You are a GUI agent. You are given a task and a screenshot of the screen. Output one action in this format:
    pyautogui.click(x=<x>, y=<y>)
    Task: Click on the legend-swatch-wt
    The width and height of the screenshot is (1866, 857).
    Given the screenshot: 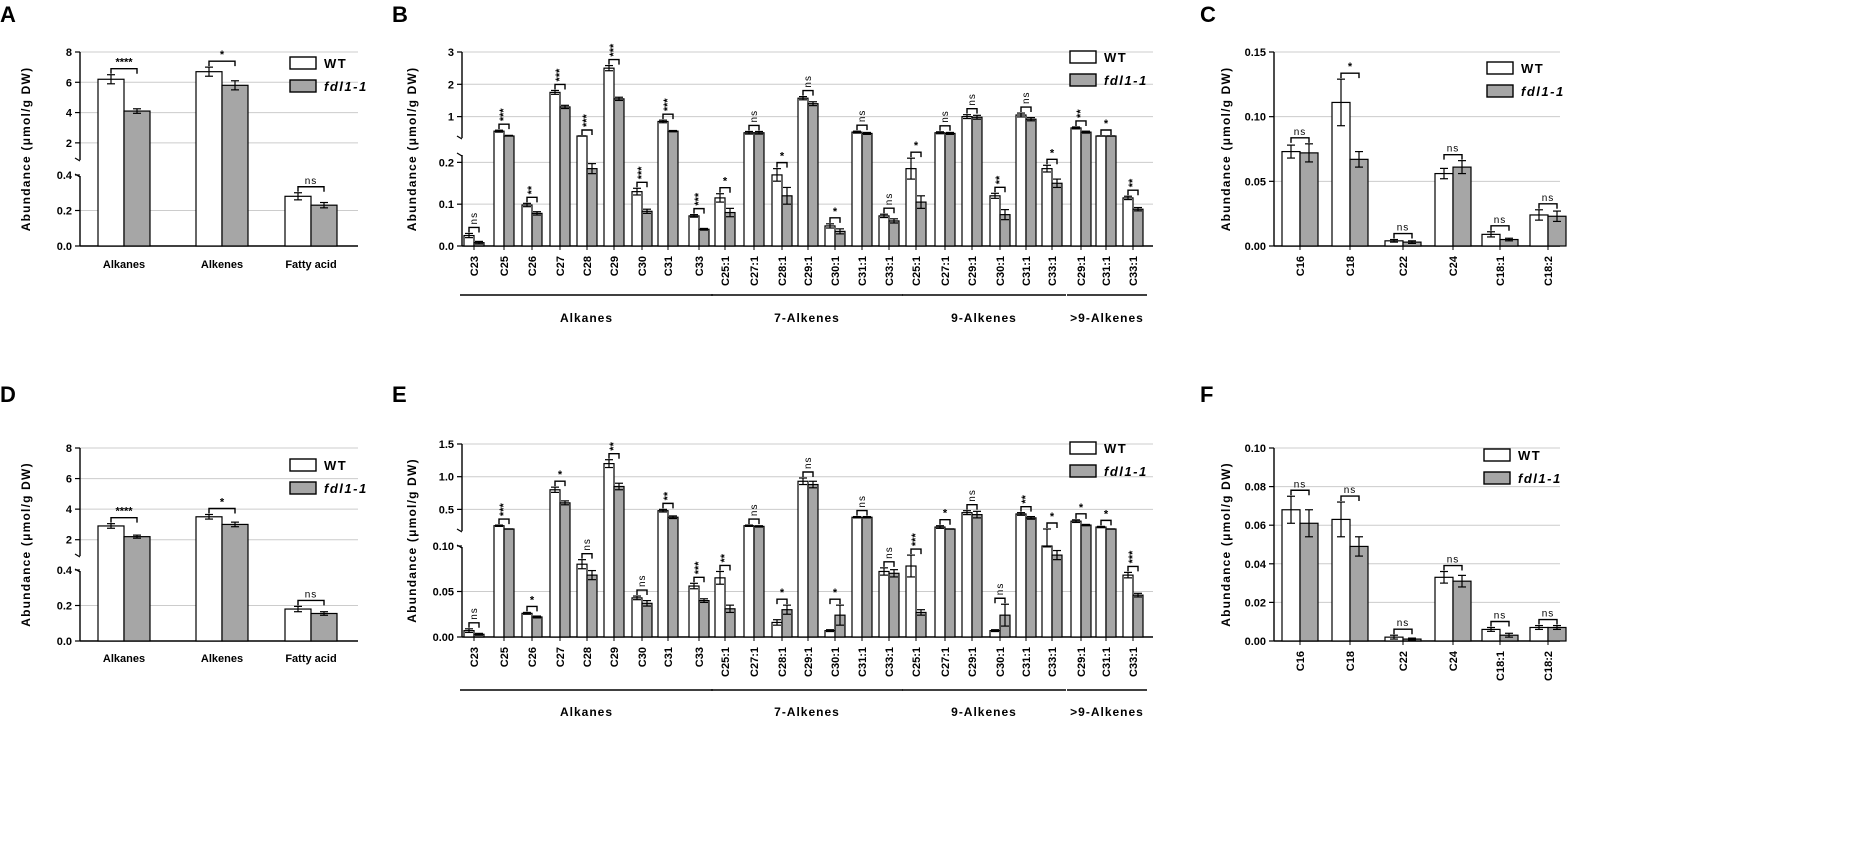 What is the action you would take?
    pyautogui.click(x=1500, y=68)
    